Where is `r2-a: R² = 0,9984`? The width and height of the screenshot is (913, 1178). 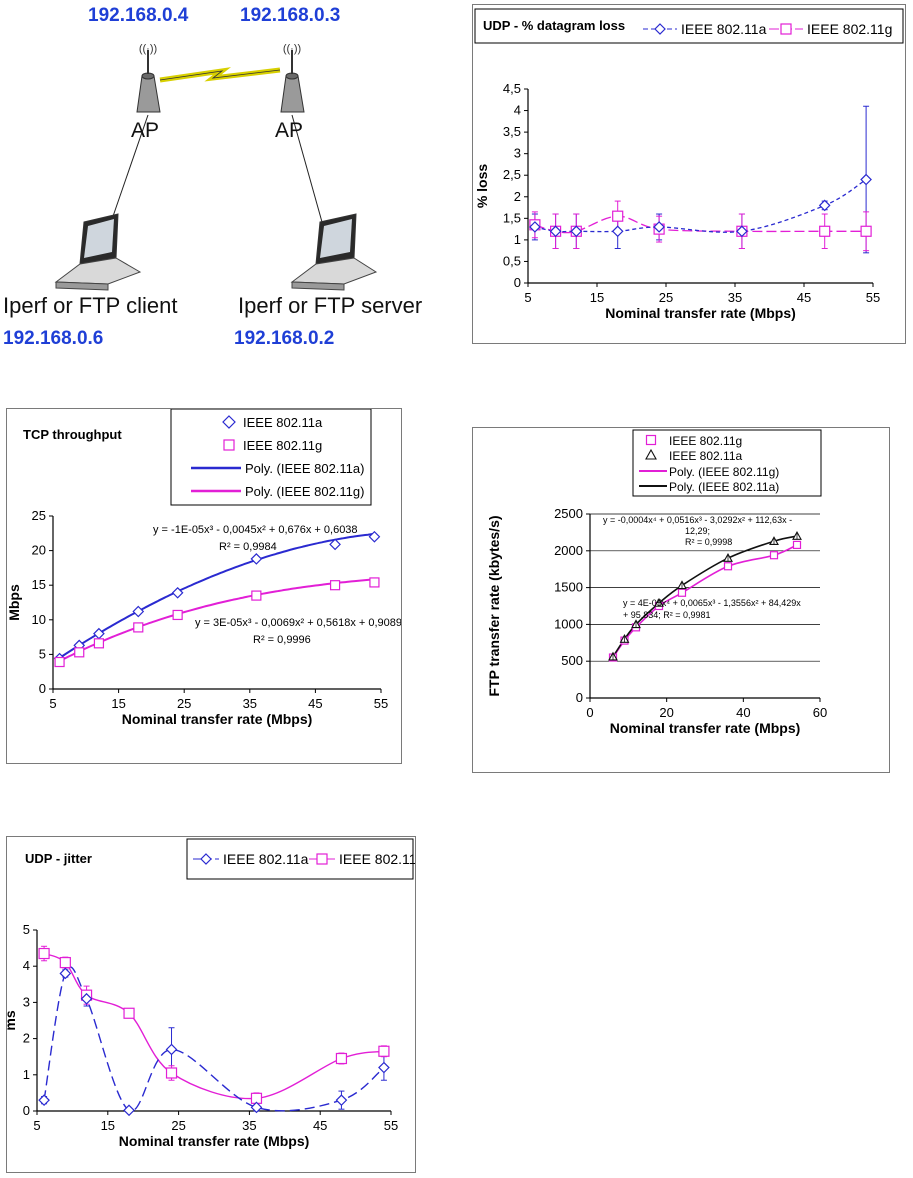
r2-a: R² = 0,9984 is located at coordinates (248, 547).